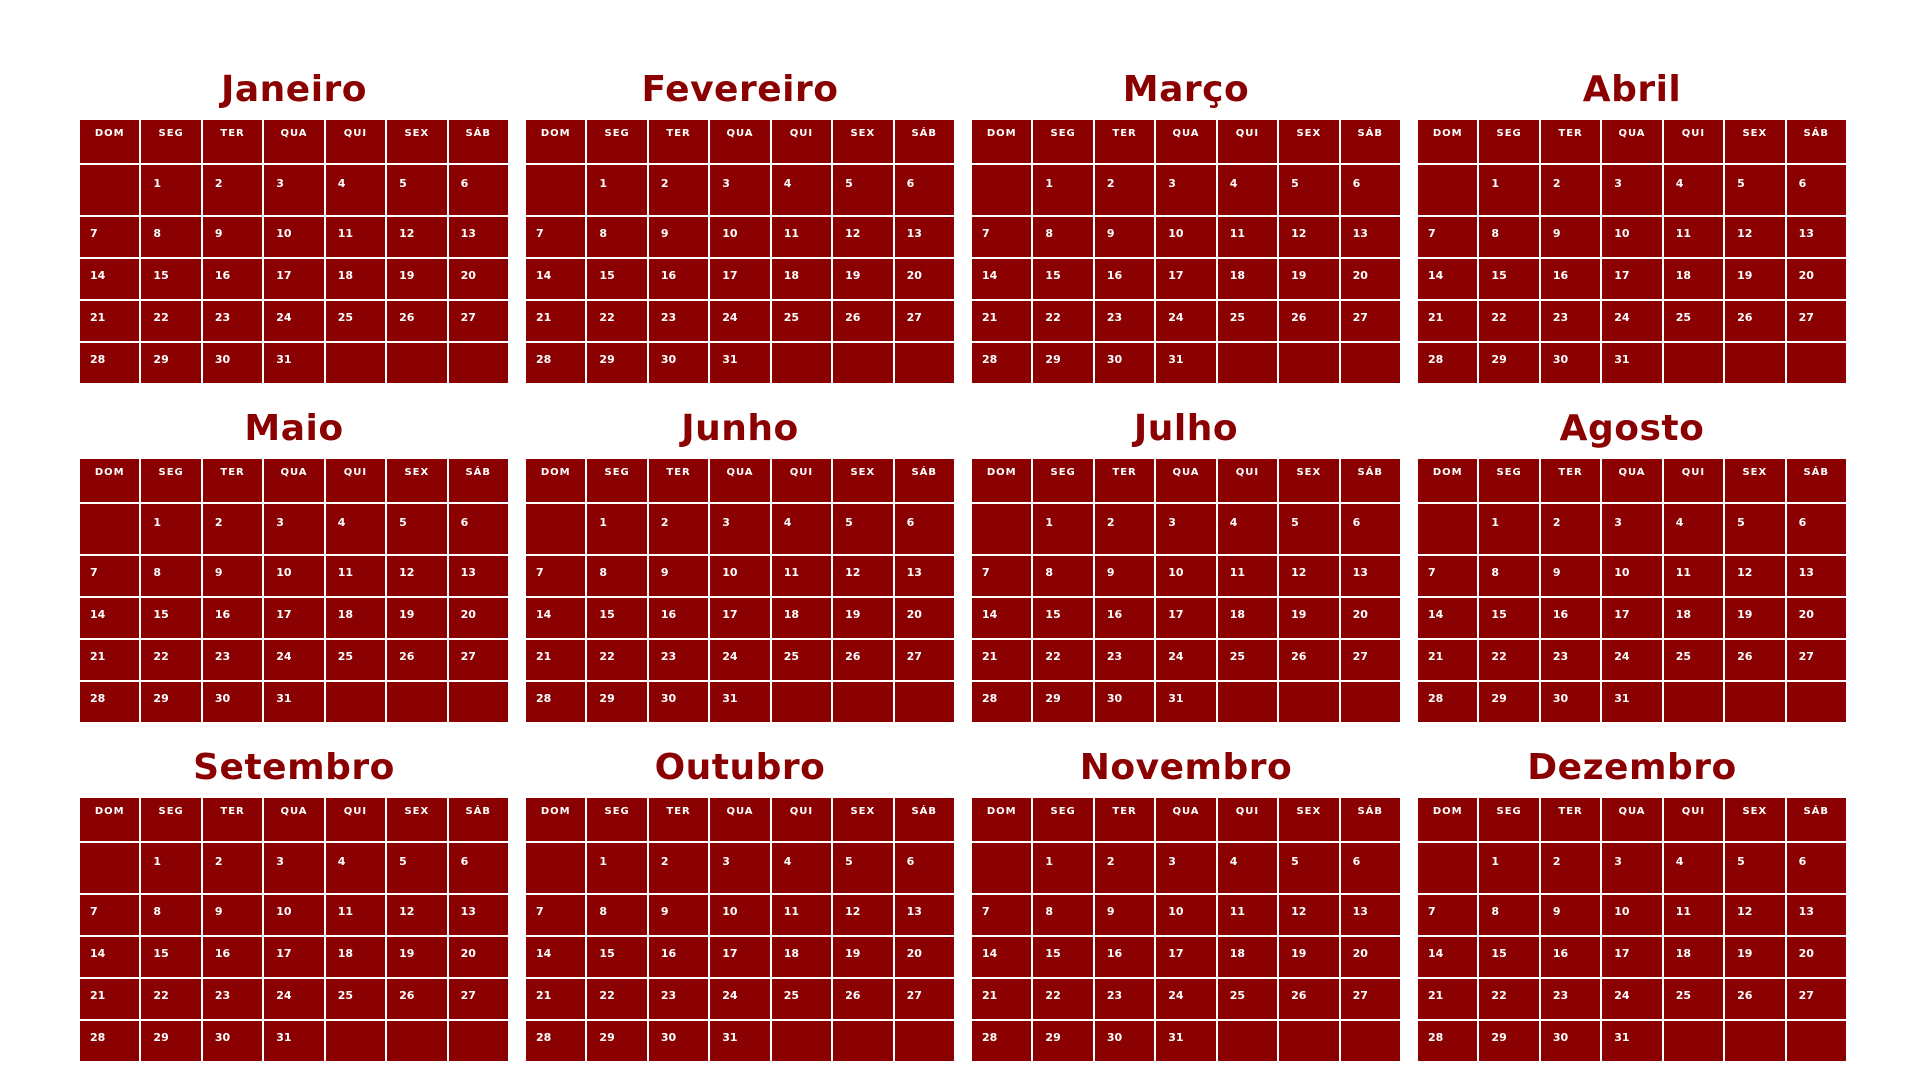  Describe the element at coordinates (417, 957) in the screenshot. I see `day-cell: 19` at that location.